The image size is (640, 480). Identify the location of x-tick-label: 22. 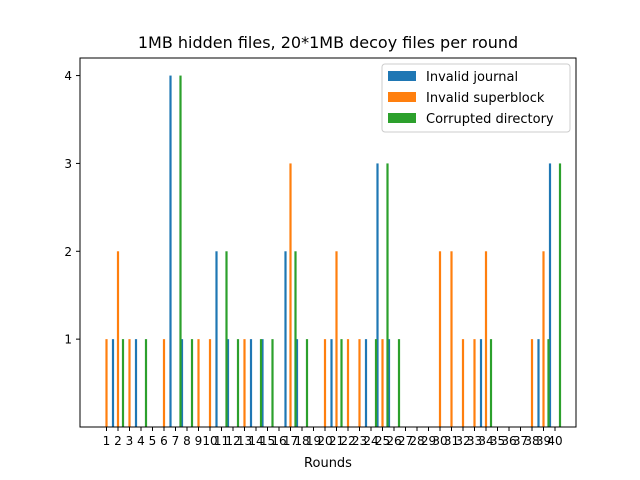
(347, 441).